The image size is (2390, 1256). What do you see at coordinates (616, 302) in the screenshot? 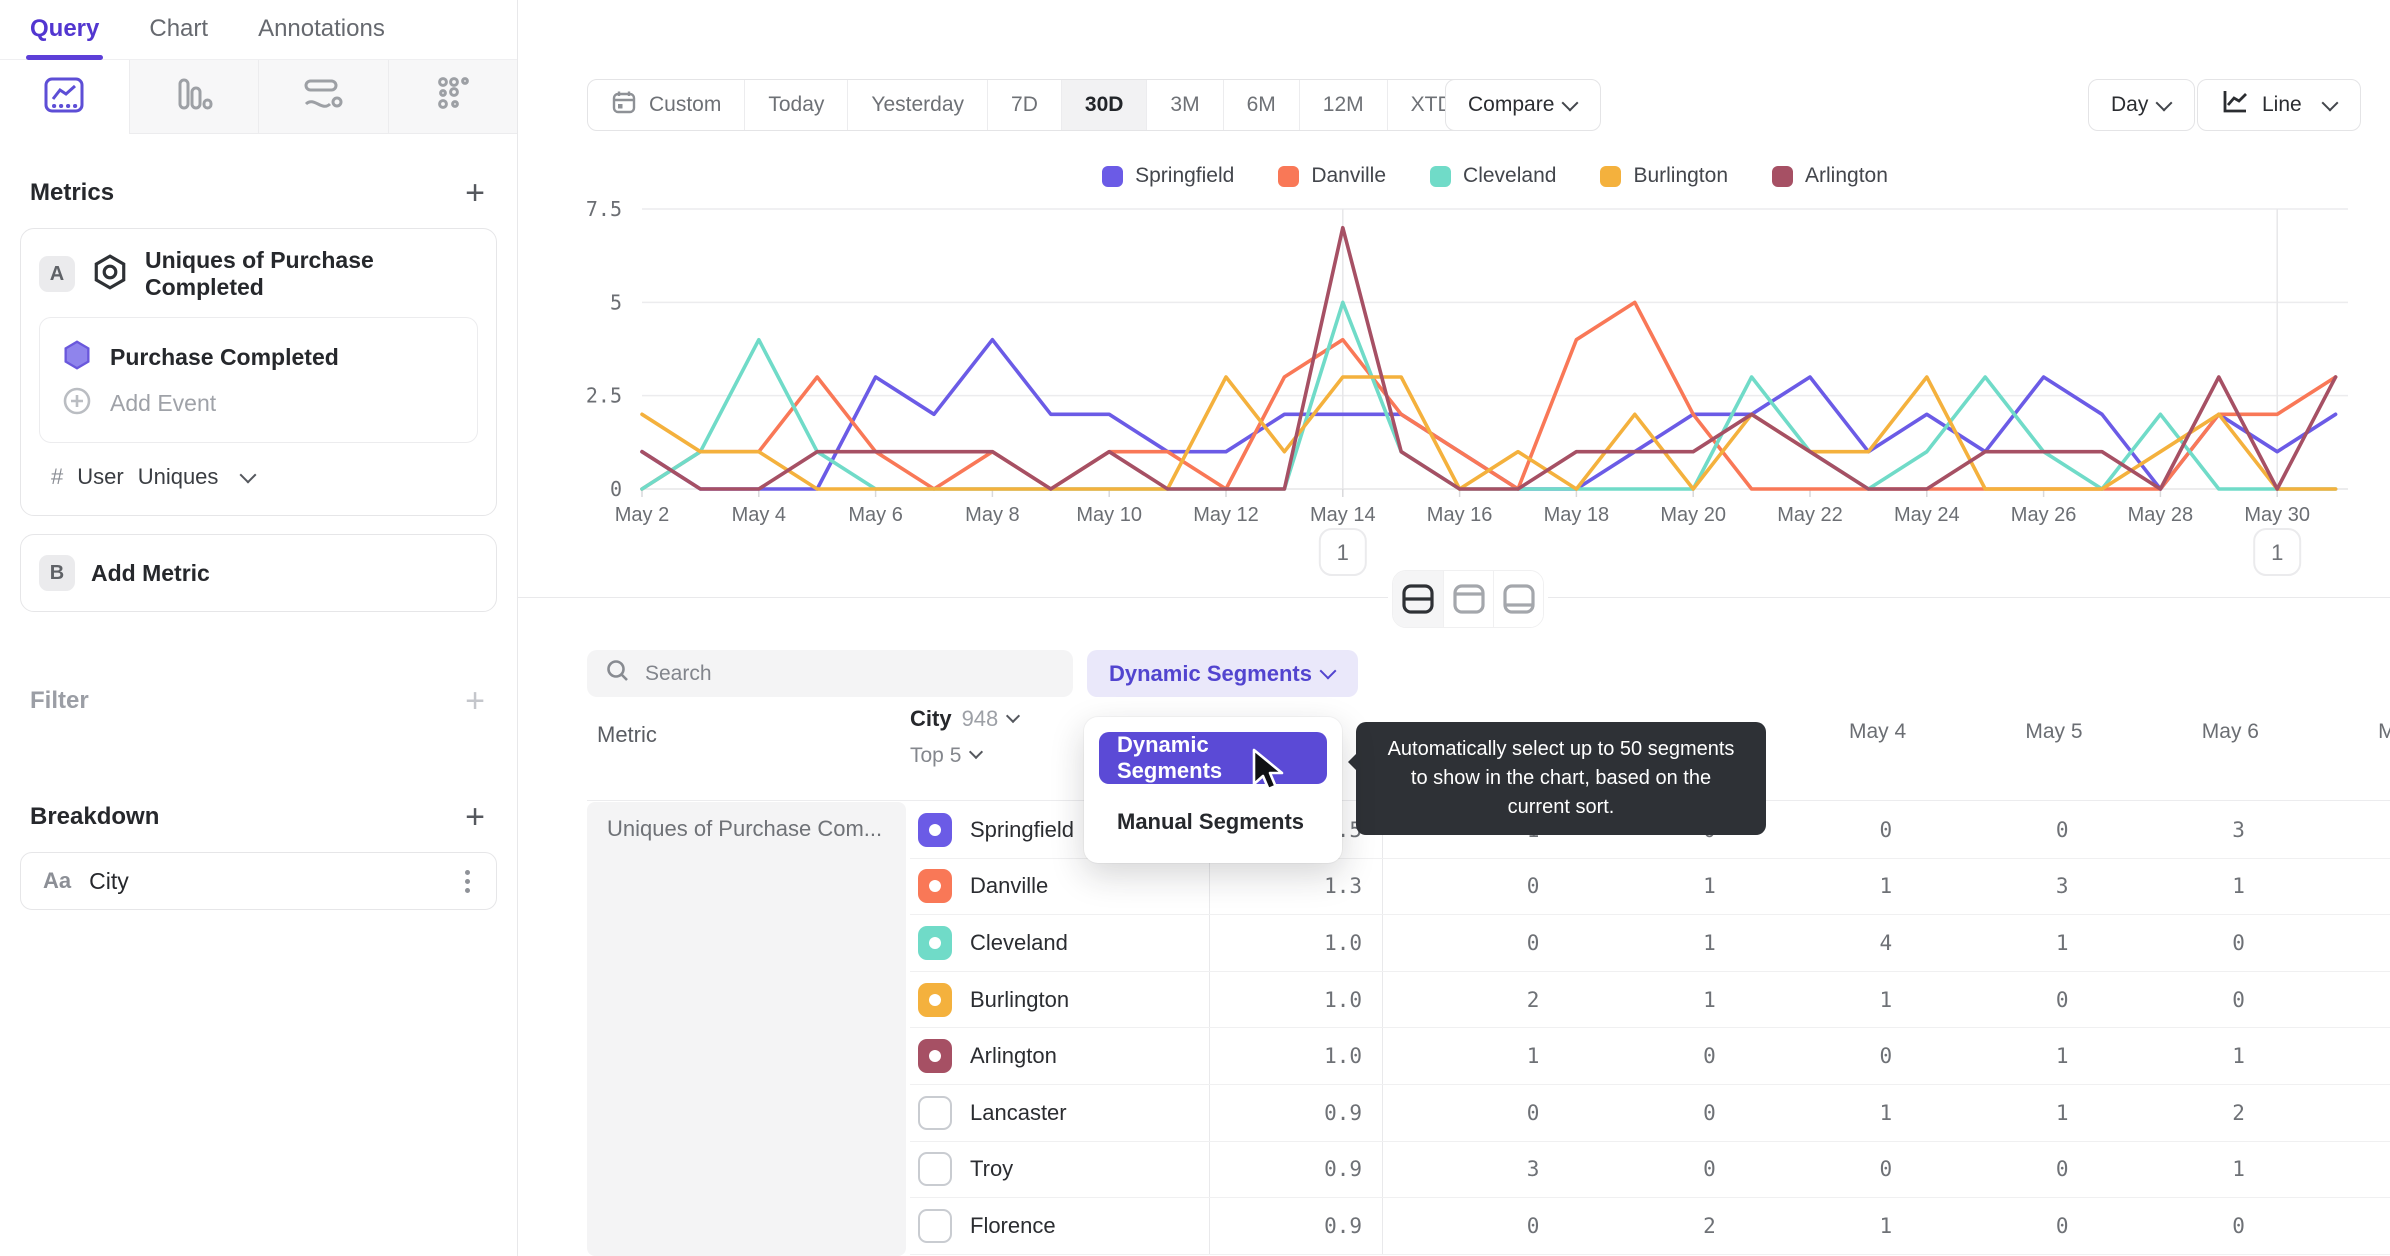
I see `svg-text: 5` at bounding box center [616, 302].